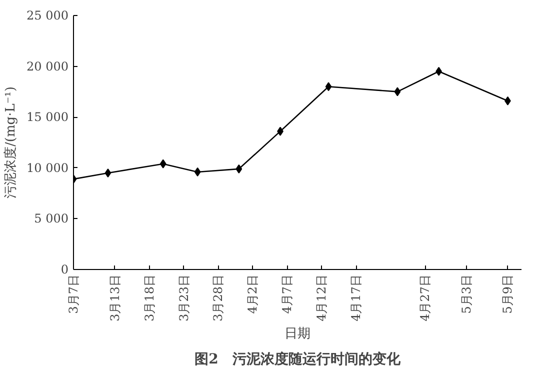 Image resolution: width=556 pixels, height=372 pixels. I want to click on y-tick-label: 5 000, so click(51, 219).